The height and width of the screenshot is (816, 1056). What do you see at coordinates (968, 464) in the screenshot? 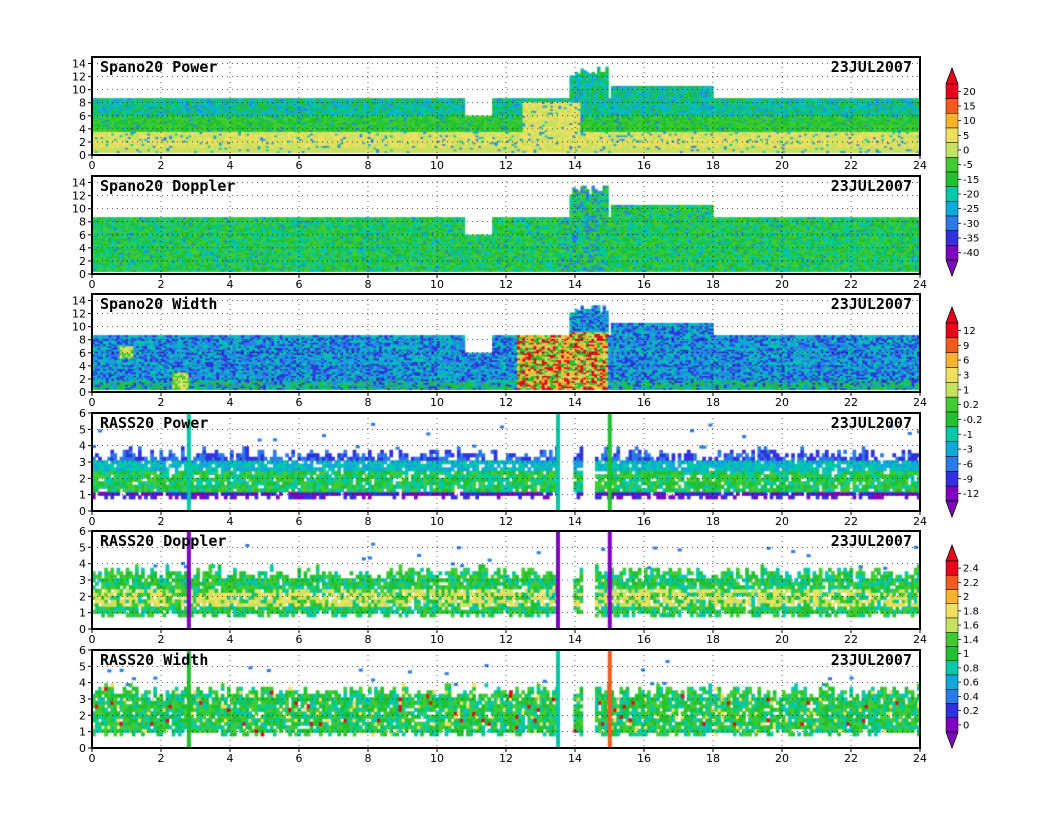
I see `colorbar-label: -6` at bounding box center [968, 464].